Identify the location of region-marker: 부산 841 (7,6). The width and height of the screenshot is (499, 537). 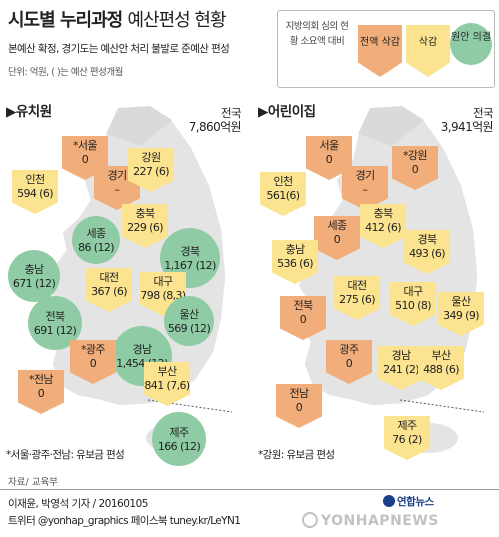
(167, 384).